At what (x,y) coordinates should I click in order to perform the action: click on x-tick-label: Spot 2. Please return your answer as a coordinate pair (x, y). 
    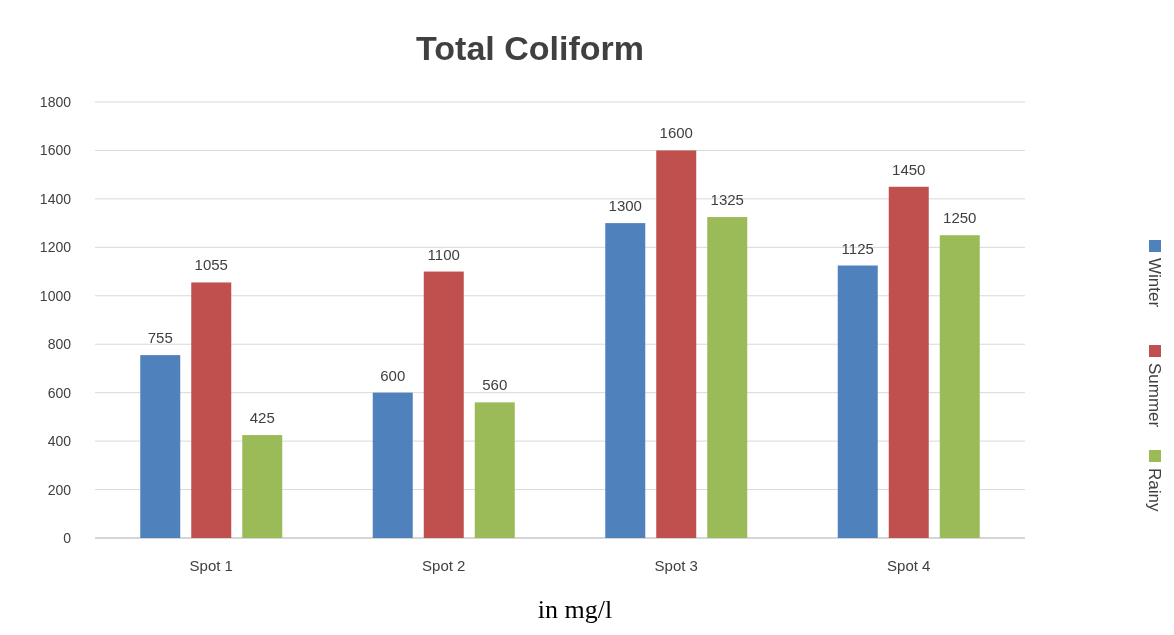
    Looking at the image, I should click on (444, 565).